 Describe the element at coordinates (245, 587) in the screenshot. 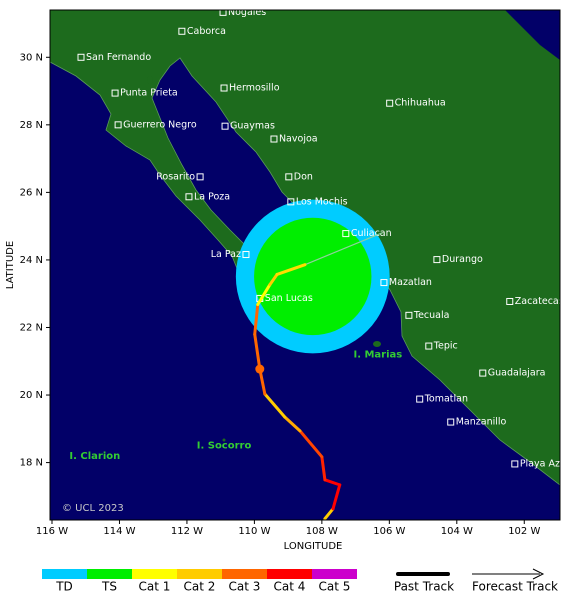

I see `legend-label: Cat 3` at that location.